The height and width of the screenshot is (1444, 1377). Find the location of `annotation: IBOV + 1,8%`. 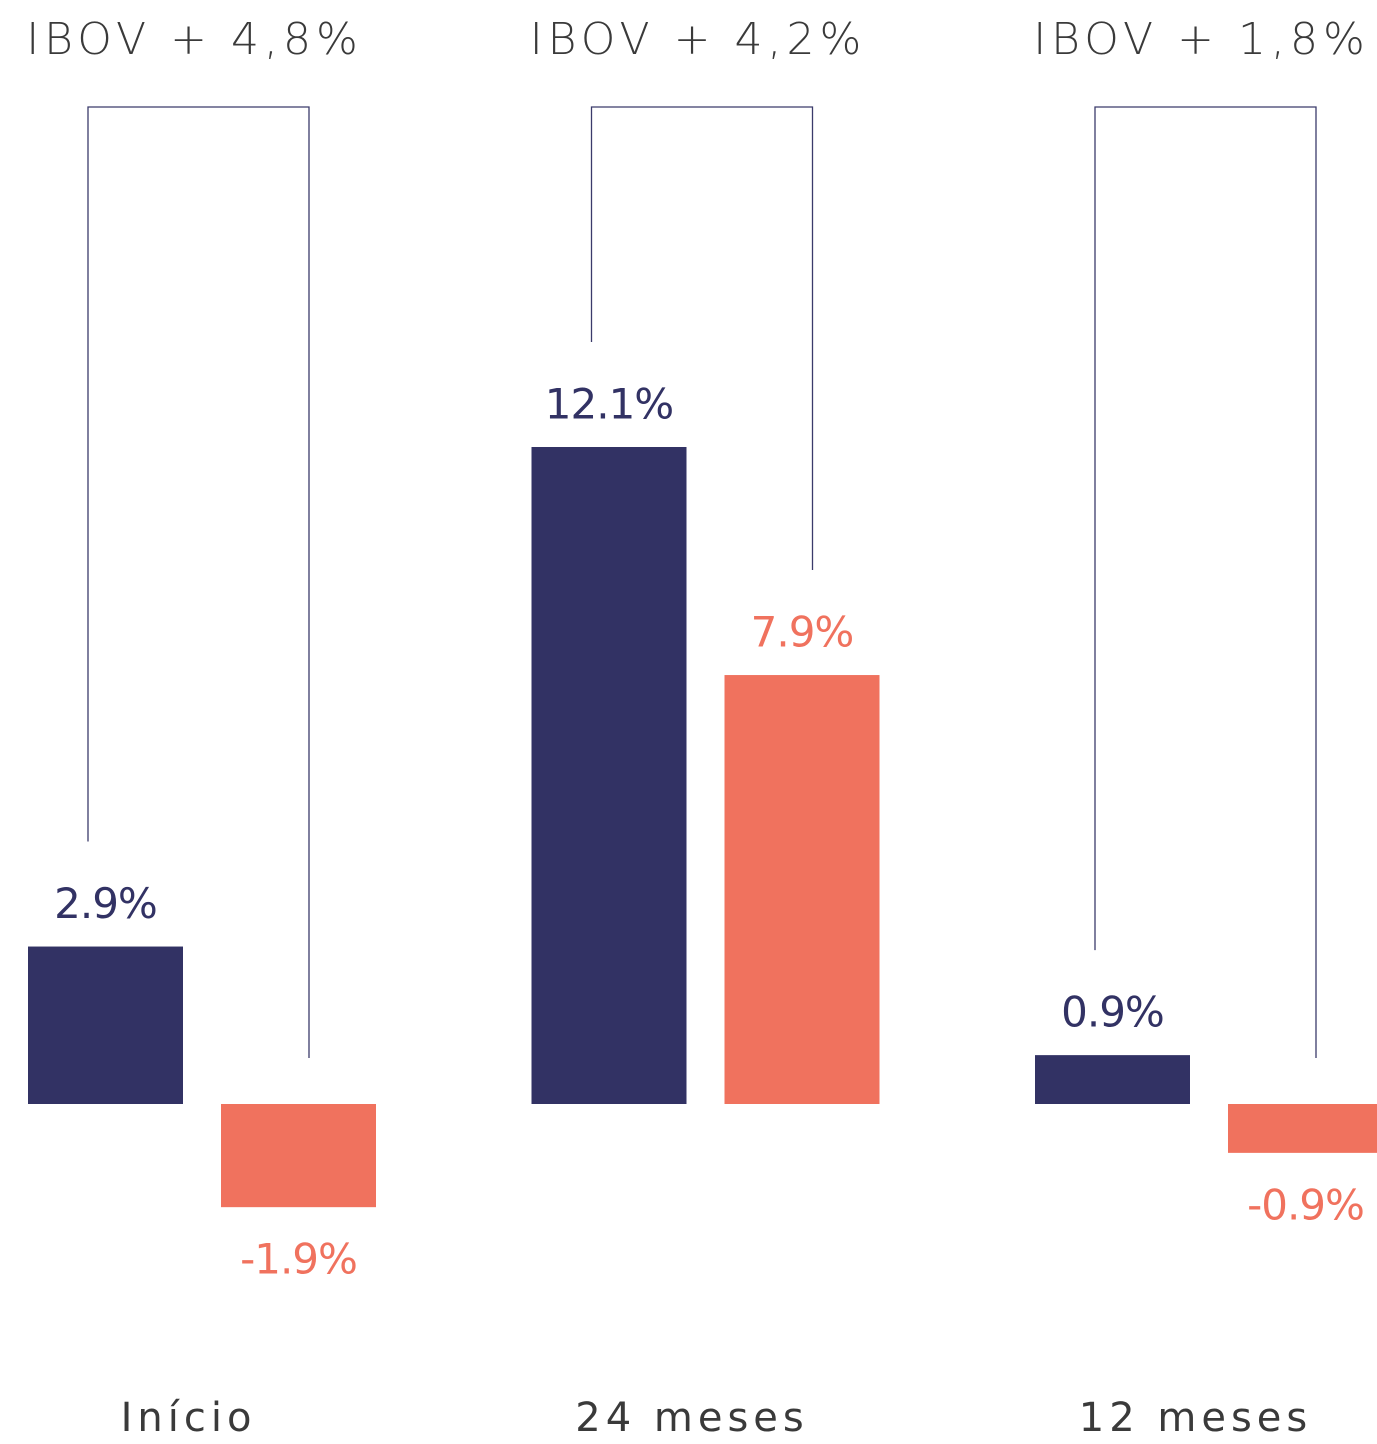

annotation: IBOV + 1,8% is located at coordinates (1201, 39).